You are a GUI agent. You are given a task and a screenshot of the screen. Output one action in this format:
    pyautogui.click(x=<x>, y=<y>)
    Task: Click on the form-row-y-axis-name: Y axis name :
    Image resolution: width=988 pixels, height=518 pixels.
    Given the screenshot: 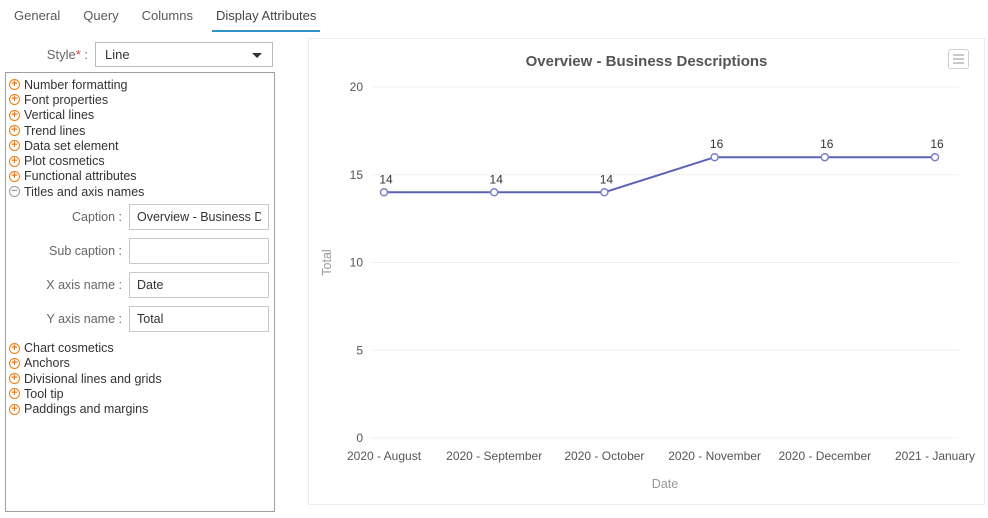 What is the action you would take?
    pyautogui.click(x=141, y=319)
    